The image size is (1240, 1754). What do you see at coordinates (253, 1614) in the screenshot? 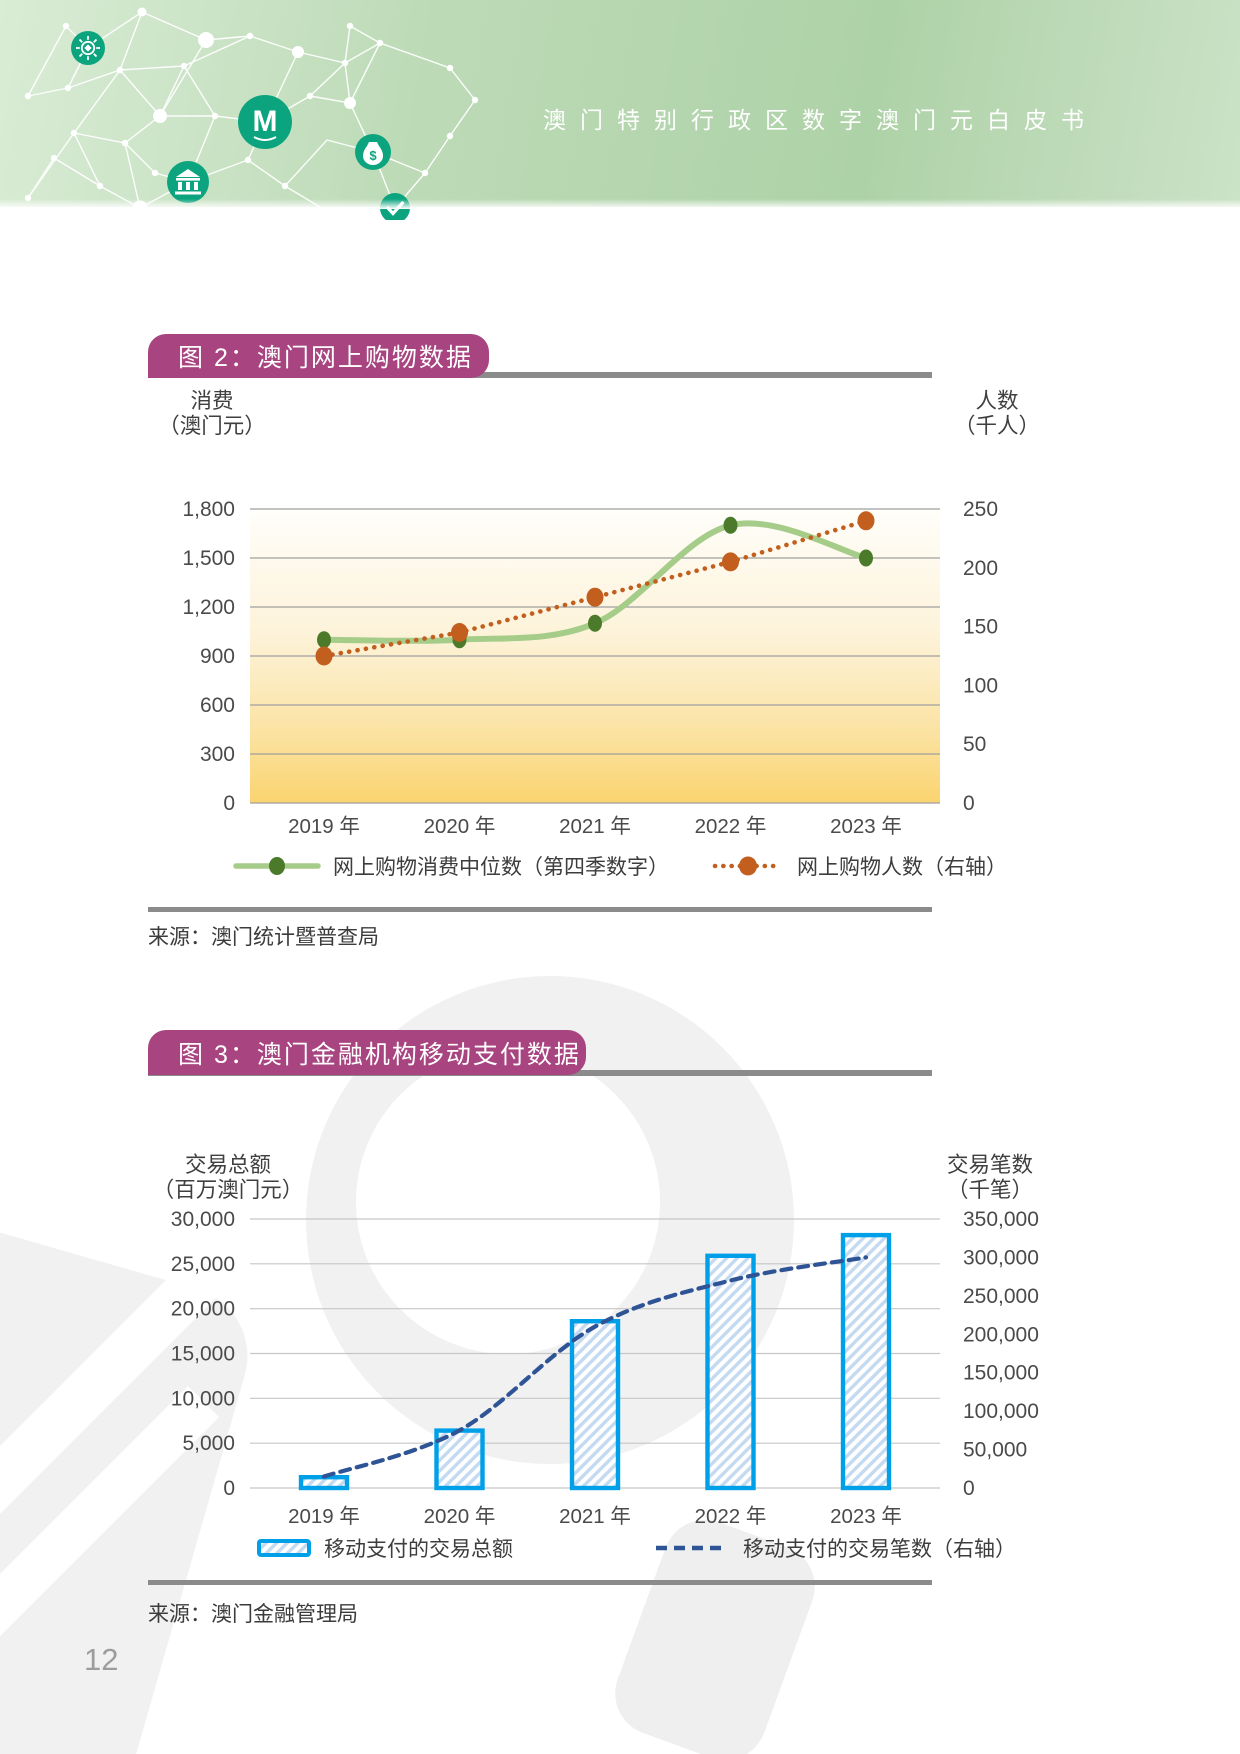
I see `figure3-source: 来源：澳门金融管理局` at bounding box center [253, 1614].